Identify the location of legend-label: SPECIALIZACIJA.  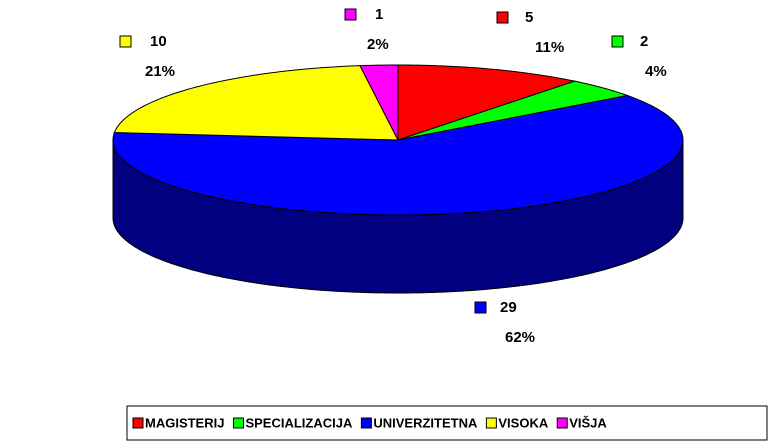
(299, 422).